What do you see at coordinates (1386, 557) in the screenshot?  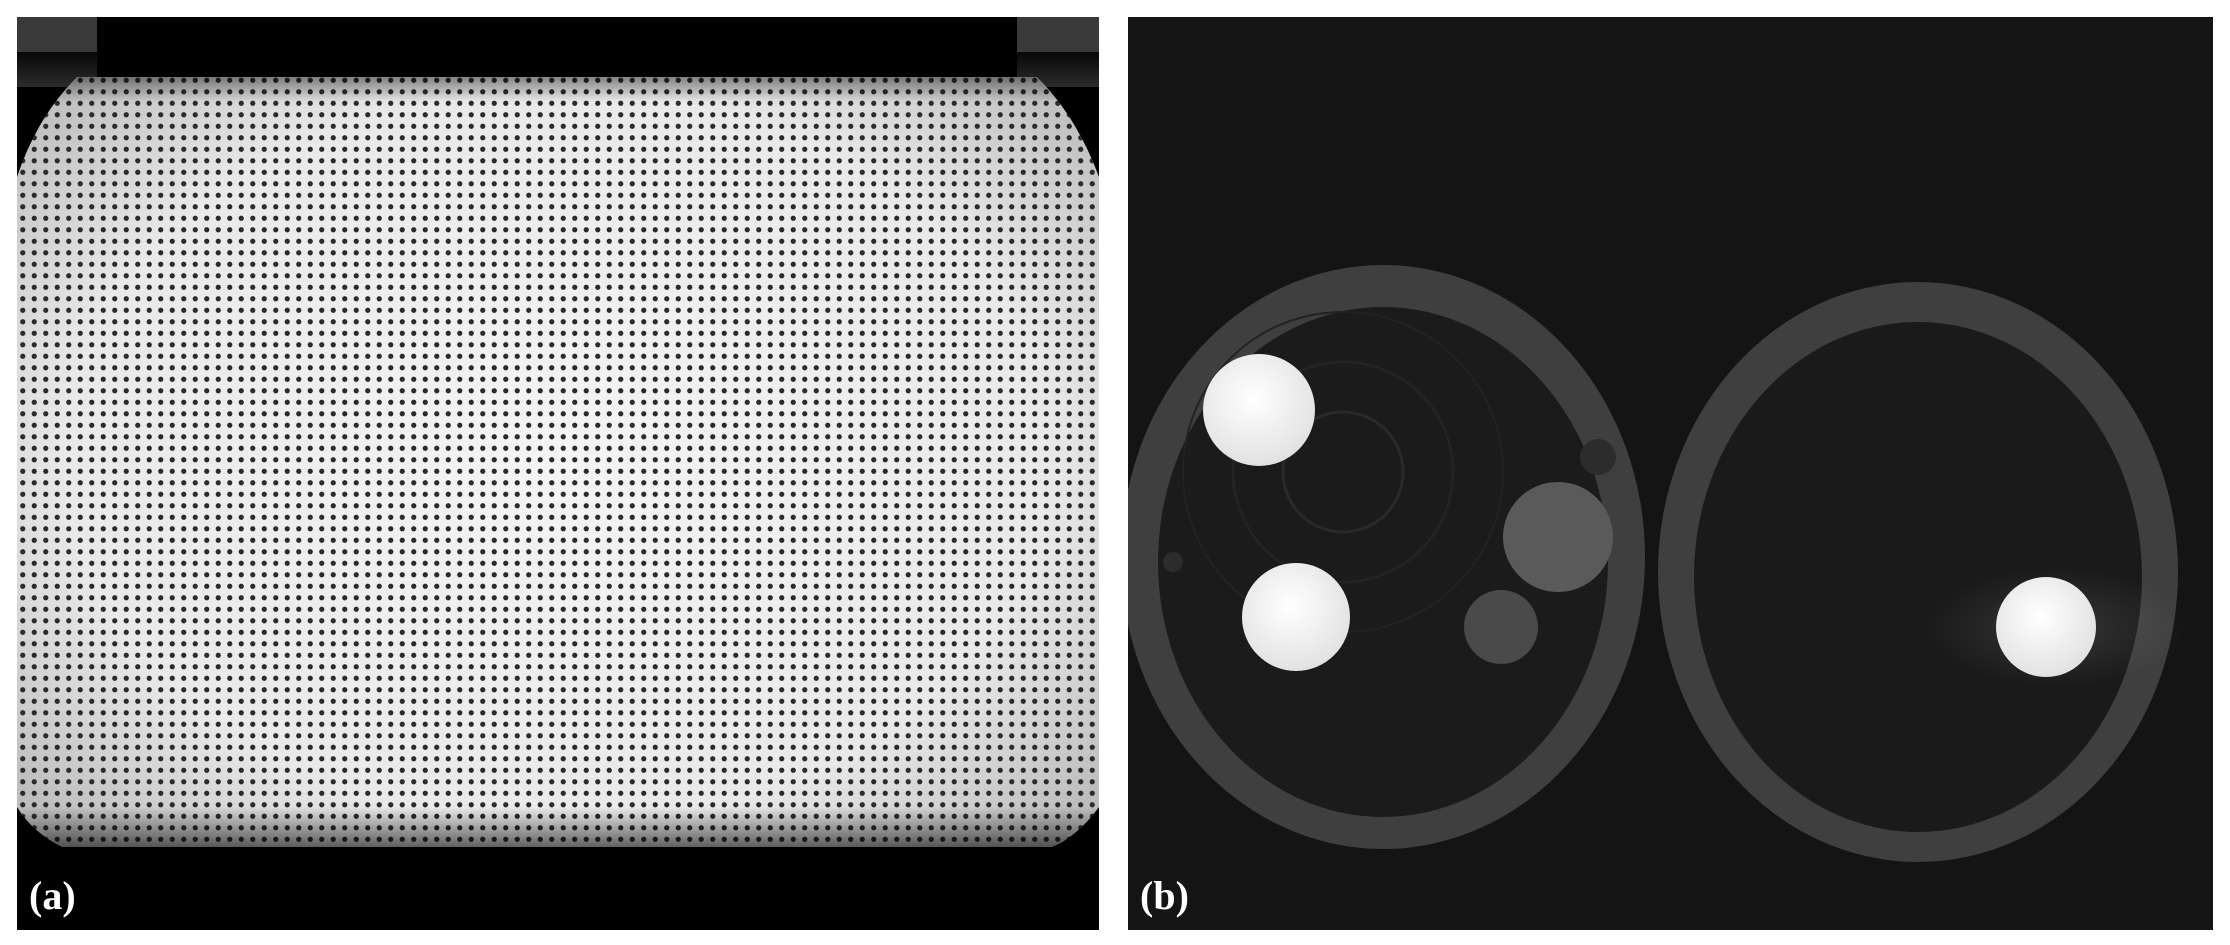 I see `left-tube` at bounding box center [1386, 557].